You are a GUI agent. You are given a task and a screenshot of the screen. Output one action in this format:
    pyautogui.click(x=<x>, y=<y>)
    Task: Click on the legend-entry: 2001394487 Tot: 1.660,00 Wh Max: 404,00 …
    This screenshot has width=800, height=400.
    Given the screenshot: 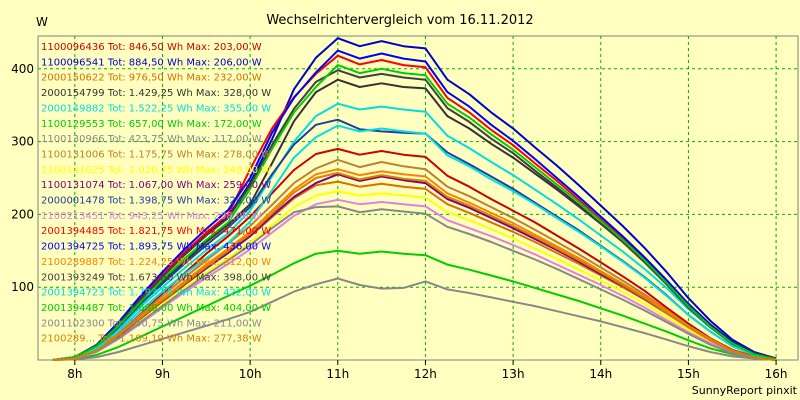 What is the action you would take?
    pyautogui.click(x=156, y=308)
    